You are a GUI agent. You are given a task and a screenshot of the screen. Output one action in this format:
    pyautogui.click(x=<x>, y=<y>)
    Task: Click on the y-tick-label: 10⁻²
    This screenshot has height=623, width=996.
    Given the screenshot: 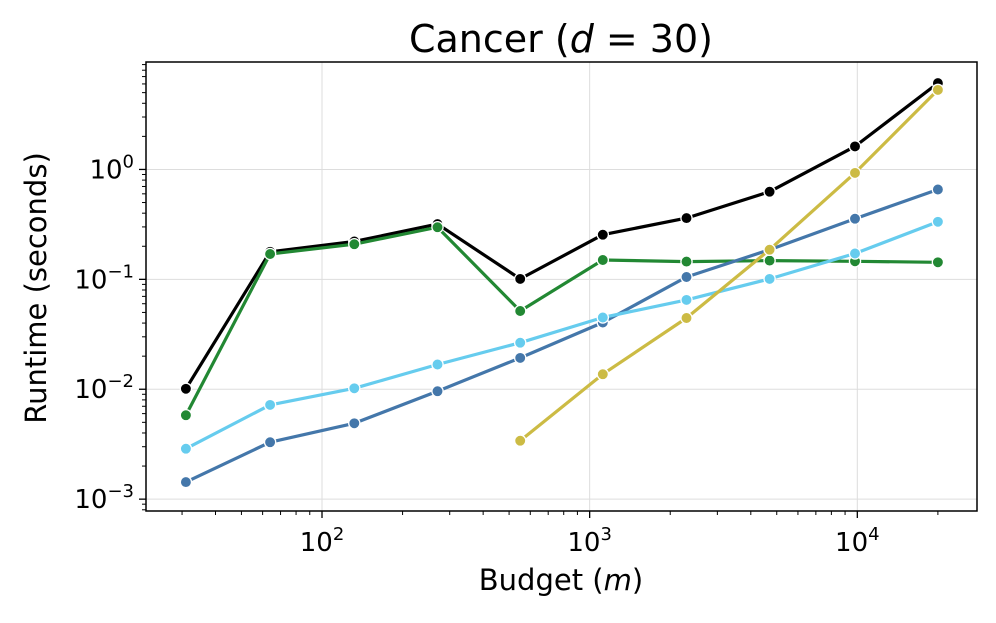 What is the action you would take?
    pyautogui.click(x=104, y=388)
    